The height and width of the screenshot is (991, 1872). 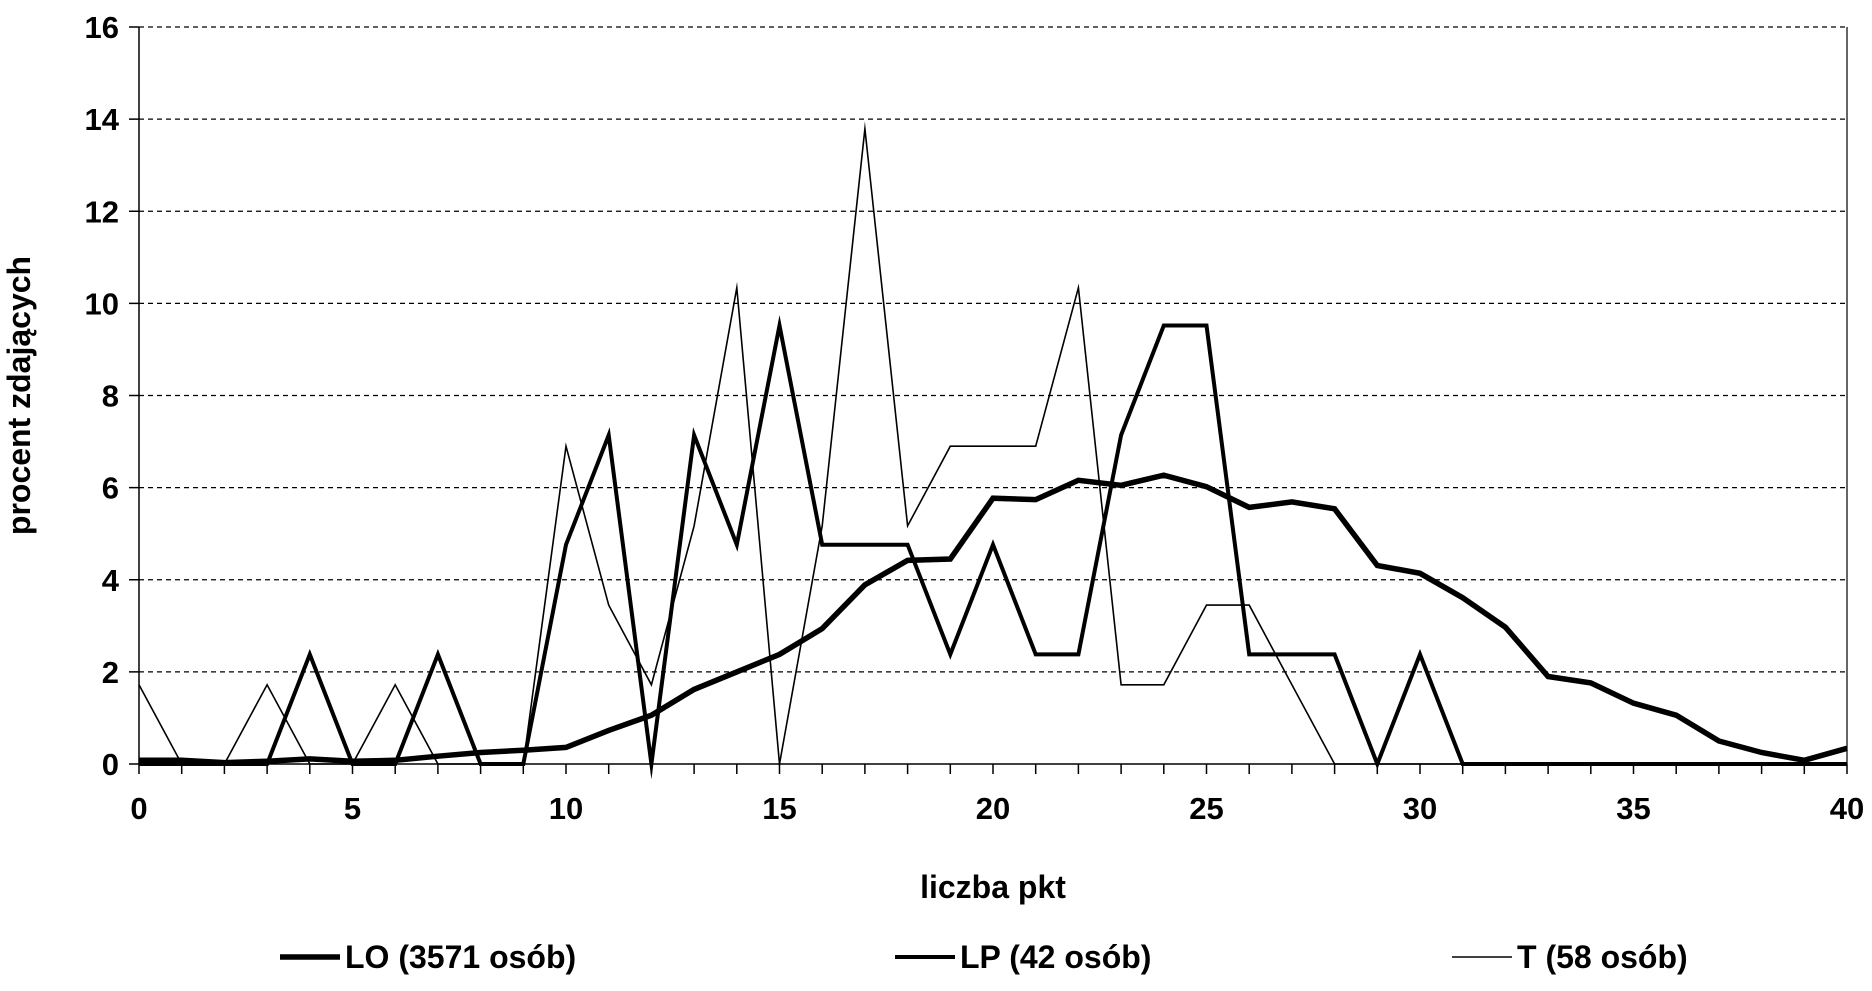 I want to click on y-tick-label-2: 4, so click(x=111, y=580).